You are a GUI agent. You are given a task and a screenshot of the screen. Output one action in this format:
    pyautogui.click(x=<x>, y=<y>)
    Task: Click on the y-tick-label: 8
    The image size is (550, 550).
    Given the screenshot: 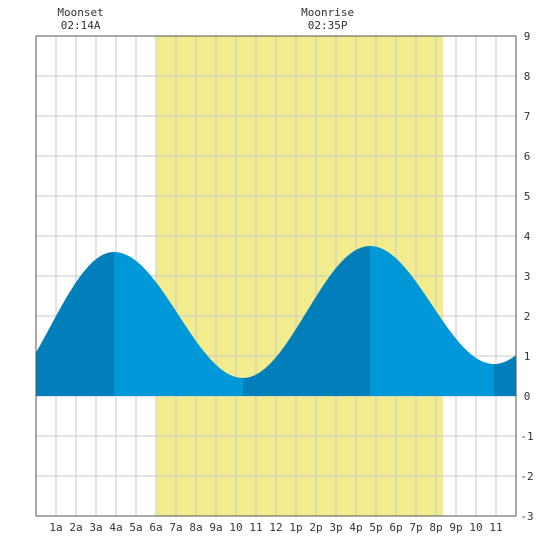 What is the action you would take?
    pyautogui.click(x=527, y=76)
    